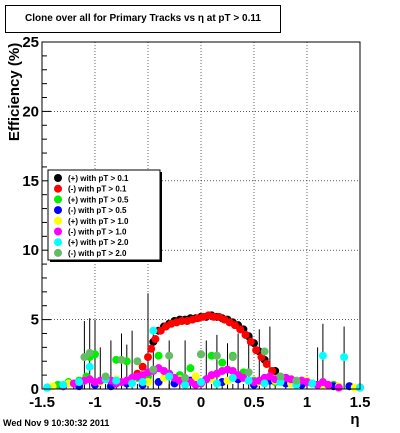 This screenshot has width=400, height=433. What do you see at coordinates (94, 402) in the screenshot?
I see `x-tick-label: -1` at bounding box center [94, 402].